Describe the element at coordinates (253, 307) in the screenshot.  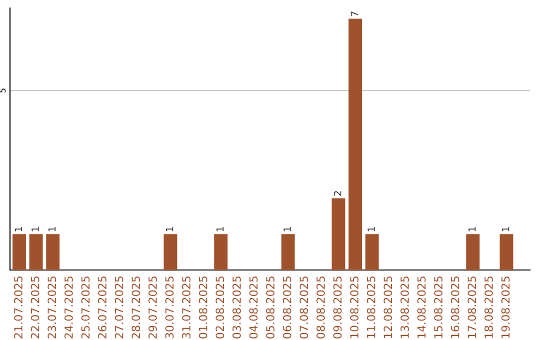
I see `x-tick-label: 04.08.2025` at that location.